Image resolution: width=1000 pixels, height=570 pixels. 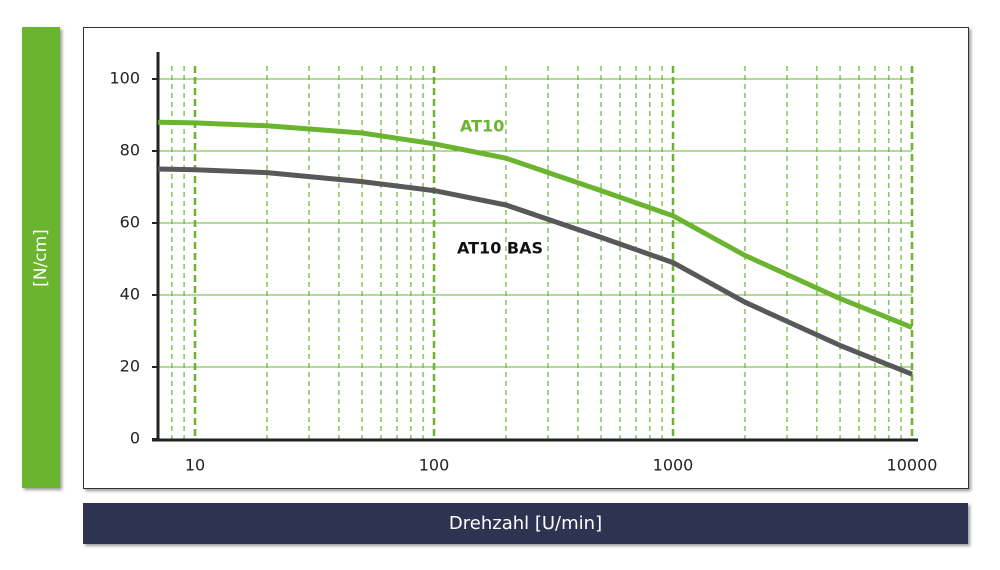 What do you see at coordinates (41, 257) in the screenshot?
I see `y-axis-label-bar: [N/cm]` at bounding box center [41, 257].